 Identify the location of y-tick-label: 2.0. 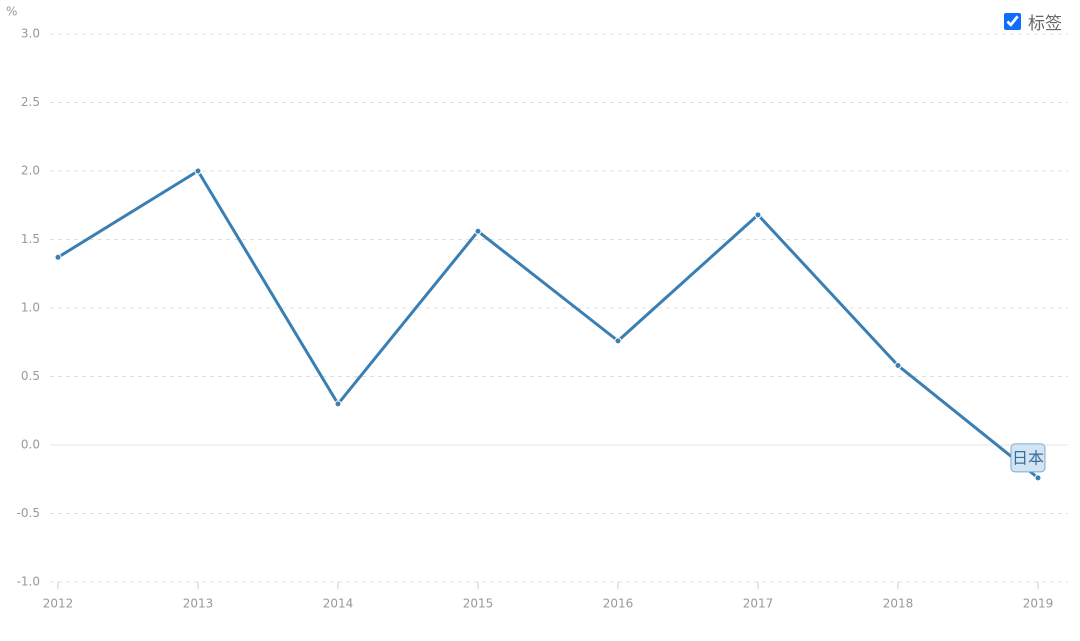
(30, 171).